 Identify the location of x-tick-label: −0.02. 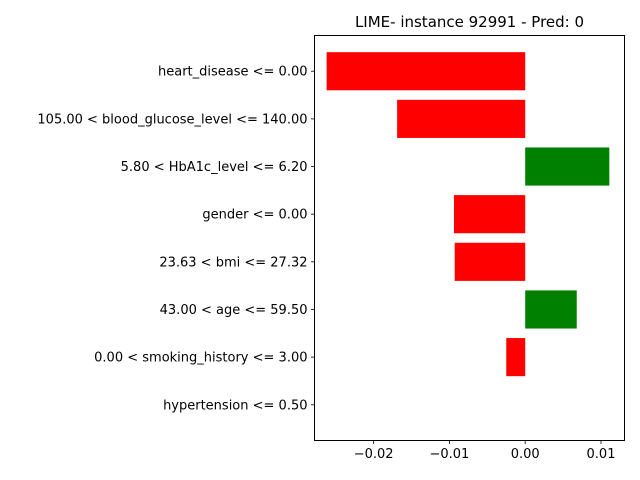
(374, 454).